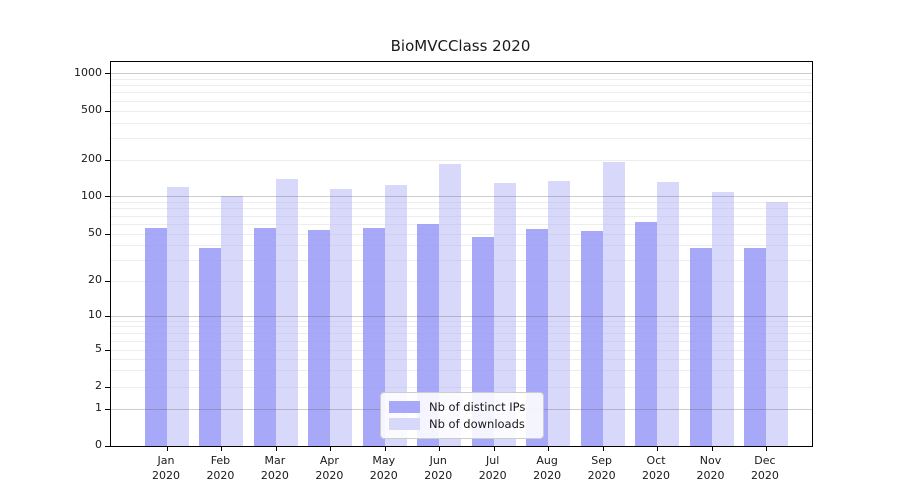  Describe the element at coordinates (492, 468) in the screenshot. I see `x-tick-label: Jul 2020` at that location.